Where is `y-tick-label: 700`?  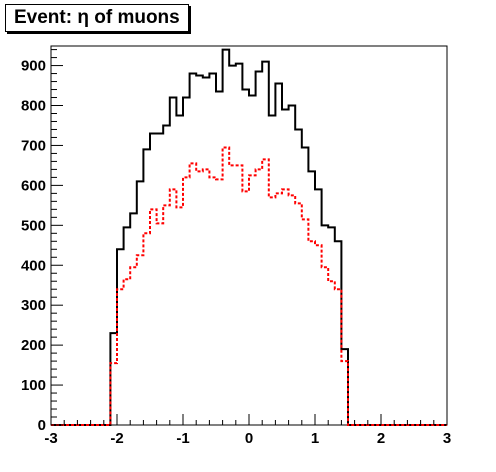
y-tick-label: 700 is located at coordinates (33, 145).